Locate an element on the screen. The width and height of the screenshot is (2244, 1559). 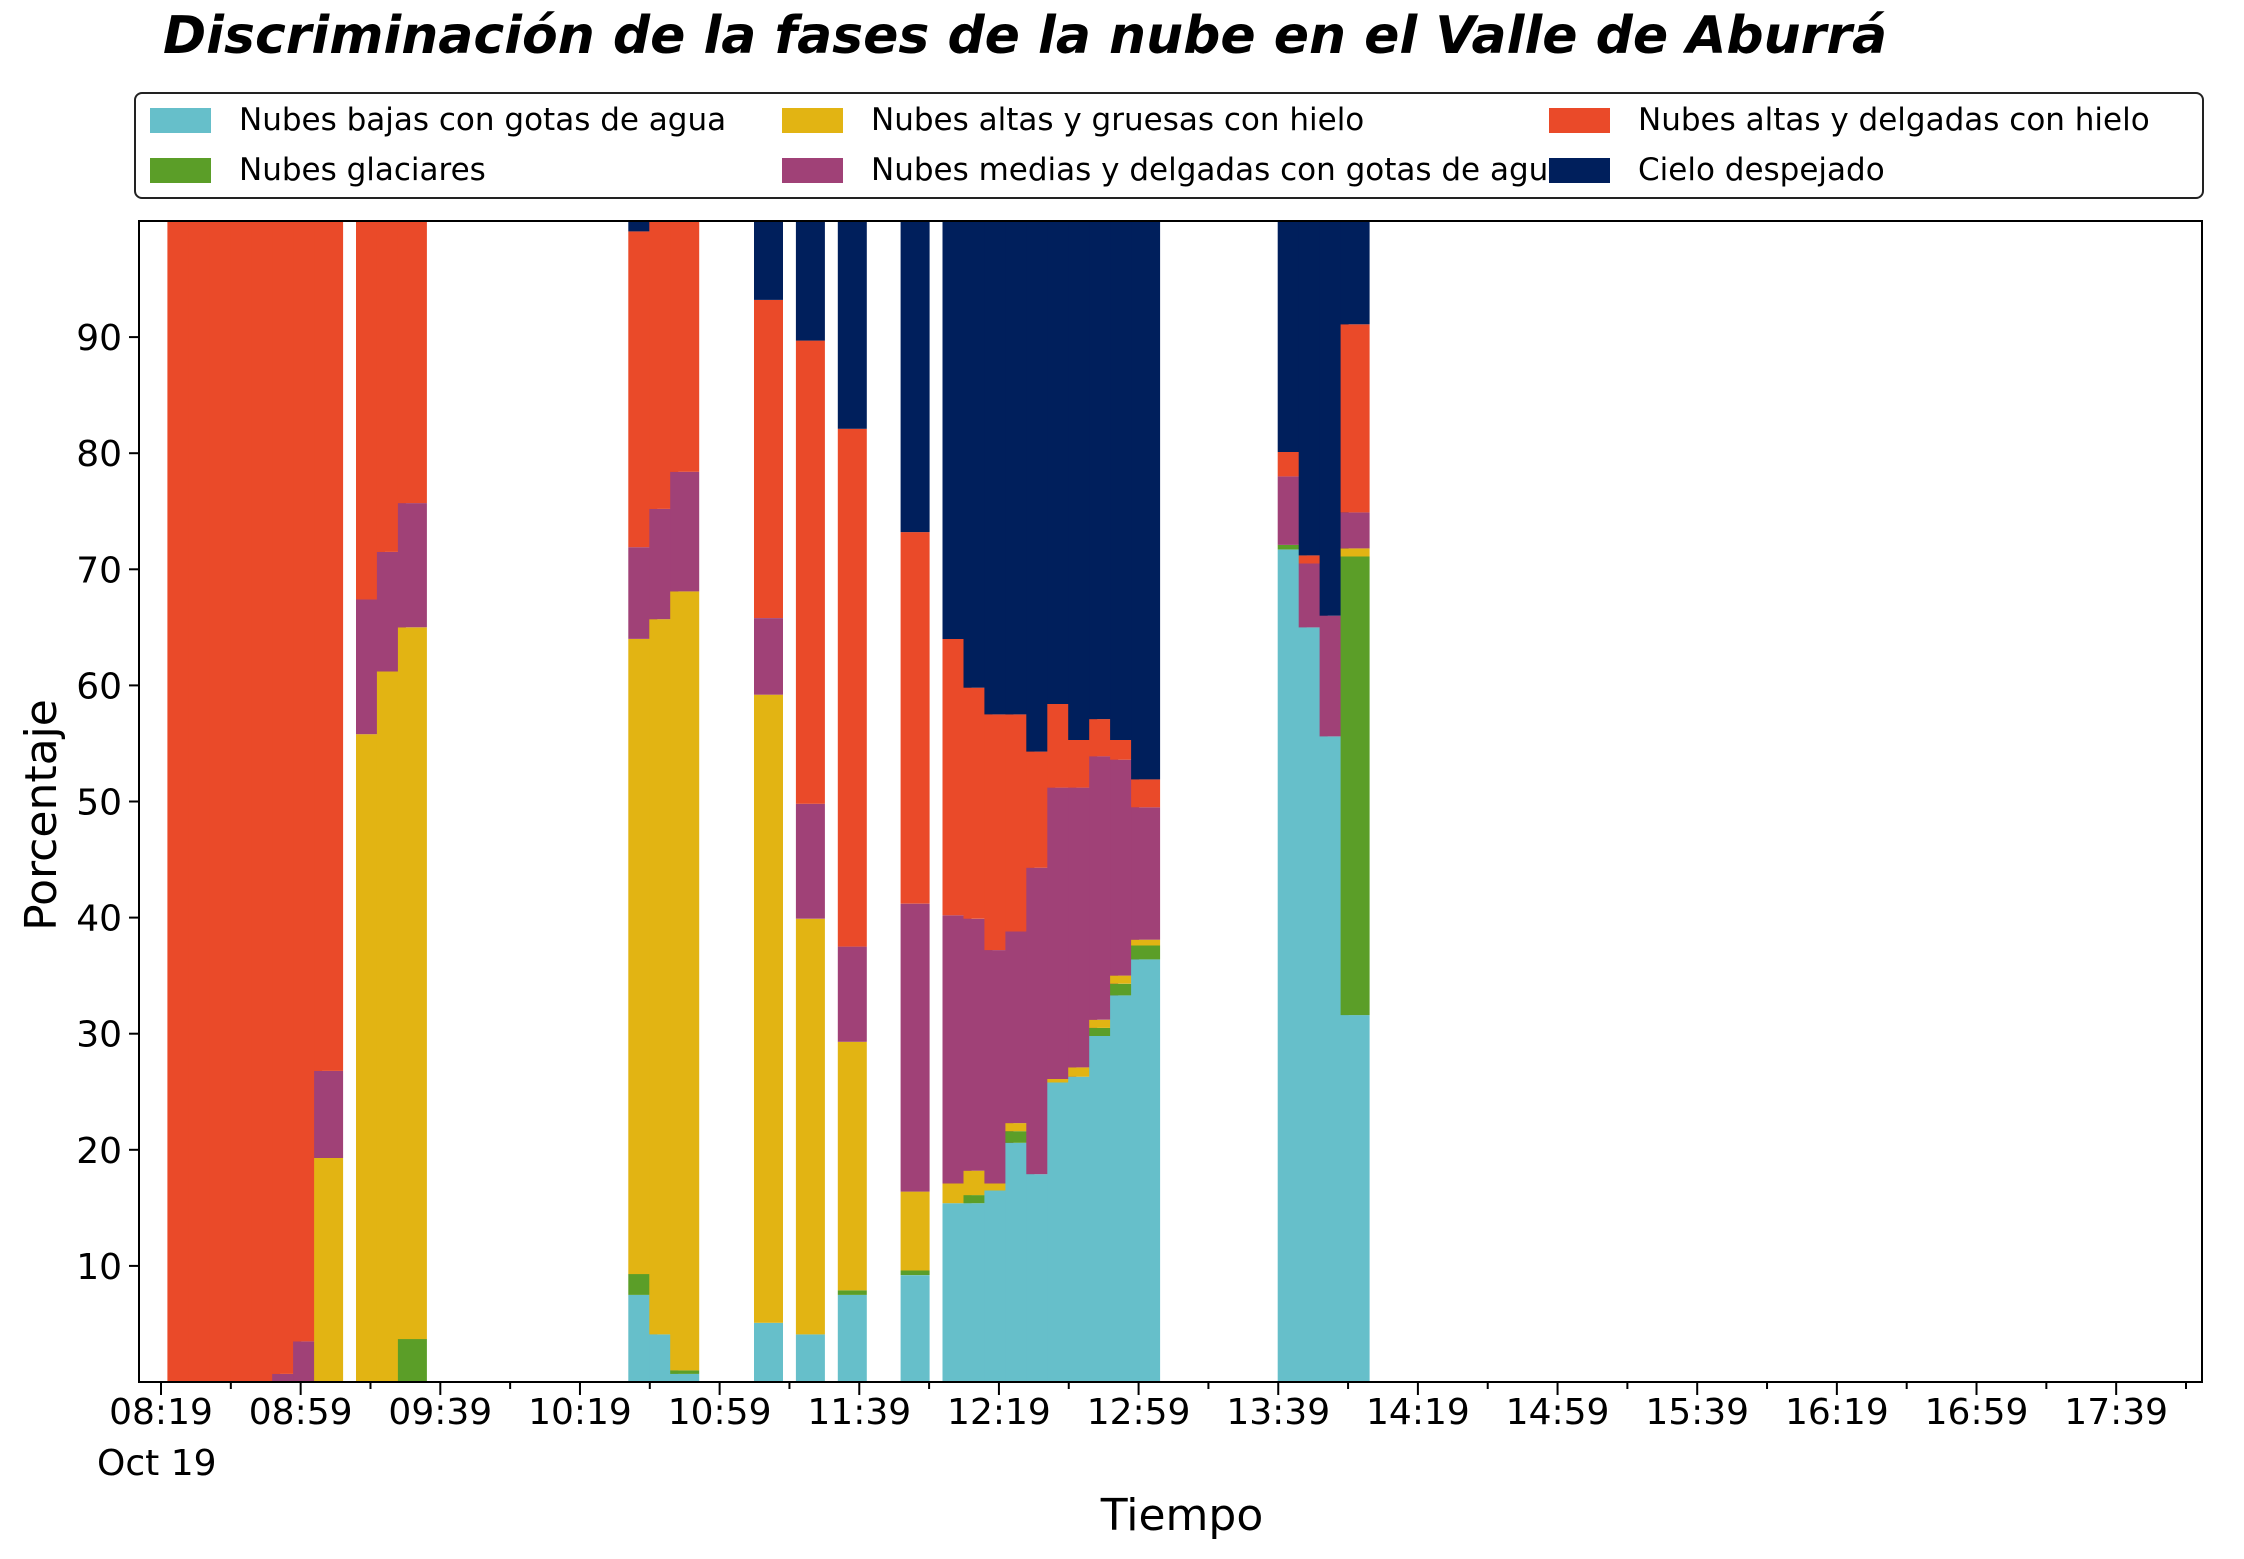
y-tick-label: 10 is located at coordinates (99, 1267).